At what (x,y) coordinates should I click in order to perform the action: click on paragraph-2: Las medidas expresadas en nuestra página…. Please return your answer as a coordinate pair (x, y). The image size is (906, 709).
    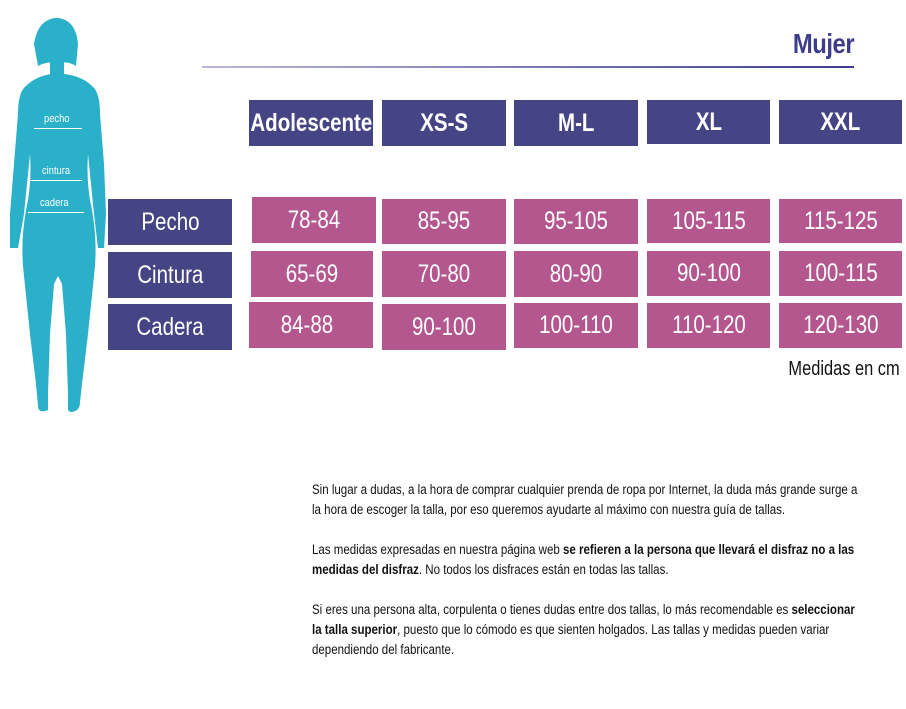
    Looking at the image, I should click on (587, 560).